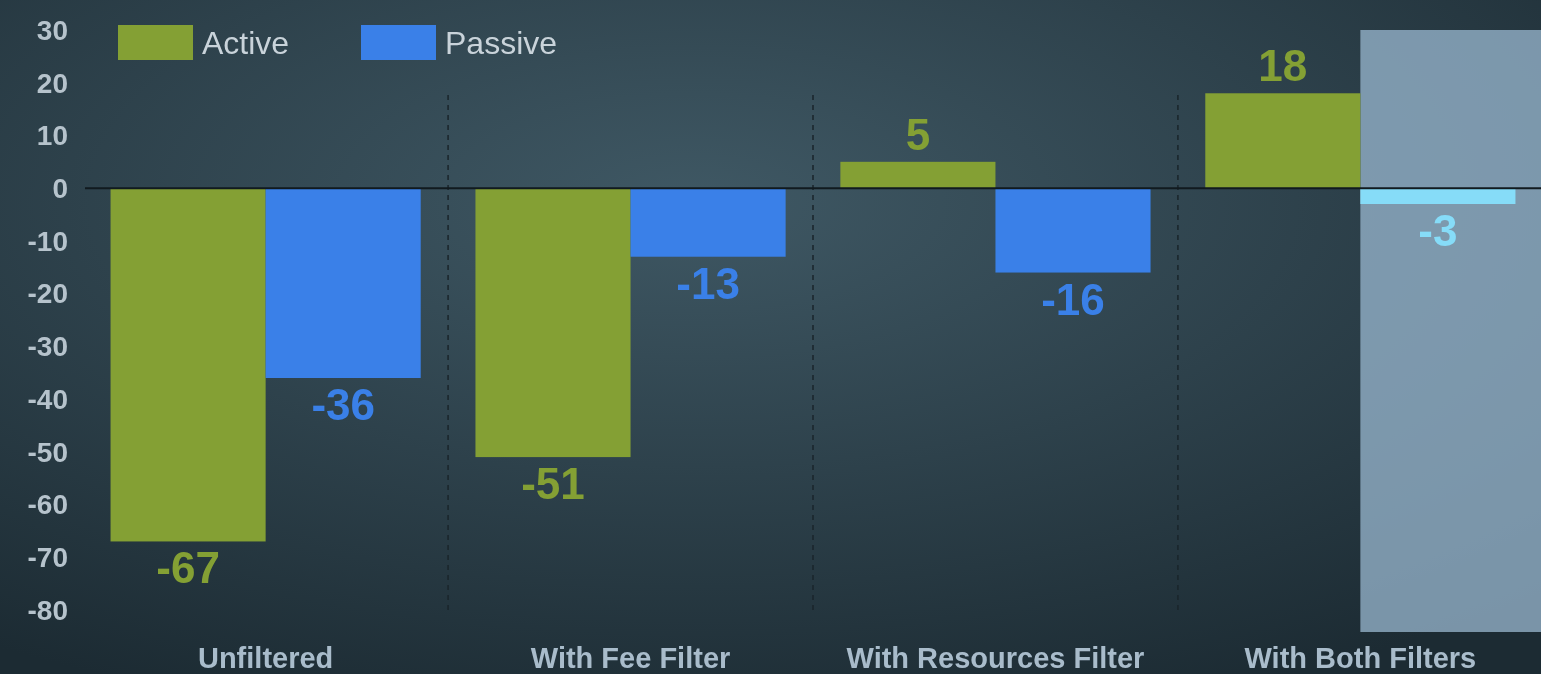 This screenshot has height=674, width=1541. Describe the element at coordinates (47, 558) in the screenshot. I see `y-tick-label: -70` at that location.